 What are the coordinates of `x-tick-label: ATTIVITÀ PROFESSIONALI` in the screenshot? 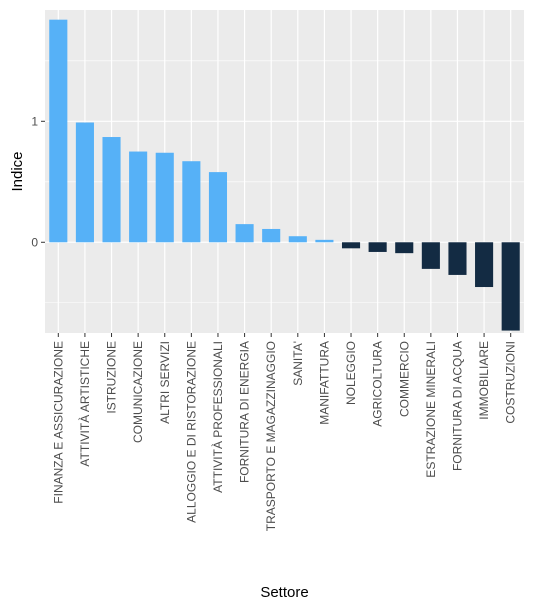 It's located at (217, 417).